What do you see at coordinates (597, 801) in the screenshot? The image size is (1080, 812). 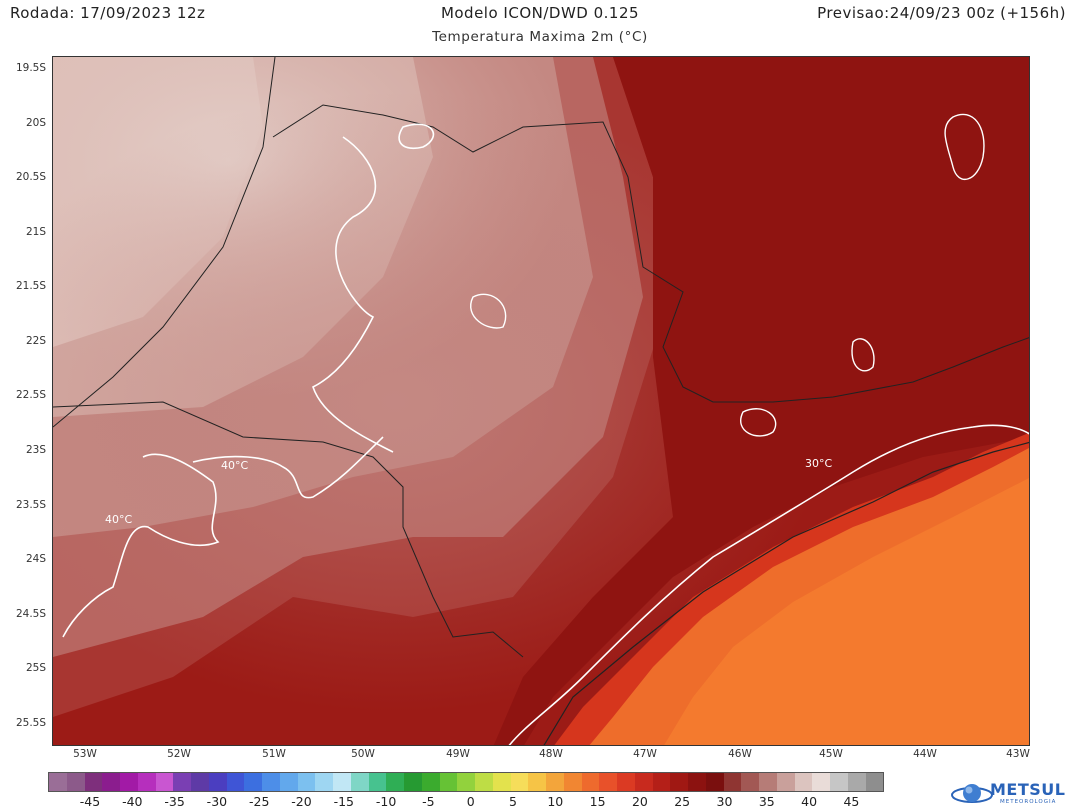 I see `colorbar-tick-label: 15` at bounding box center [597, 801].